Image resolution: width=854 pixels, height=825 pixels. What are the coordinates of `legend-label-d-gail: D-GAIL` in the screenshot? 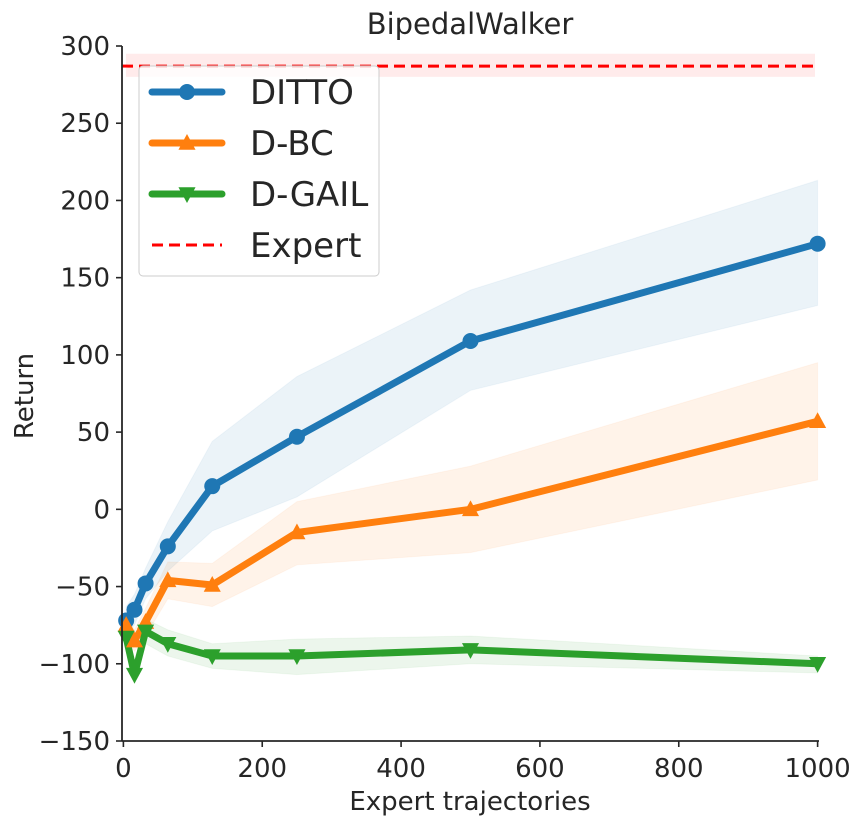 It's located at (309, 195).